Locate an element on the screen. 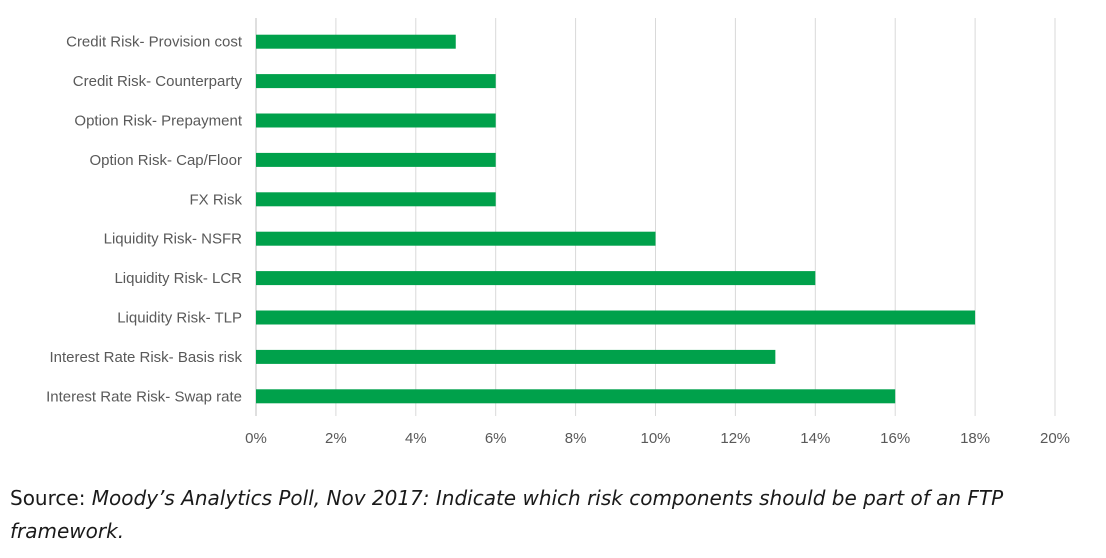  x-tick-label: 14% is located at coordinates (815, 438).